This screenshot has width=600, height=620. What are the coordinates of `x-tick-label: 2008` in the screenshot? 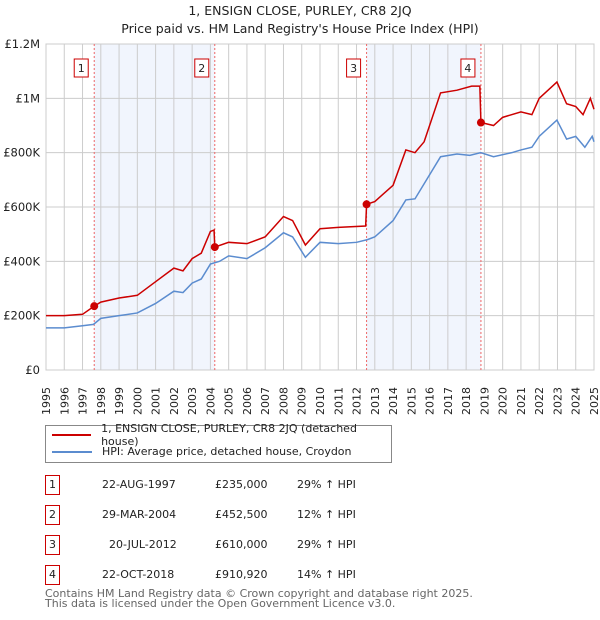 It's located at (283, 401).